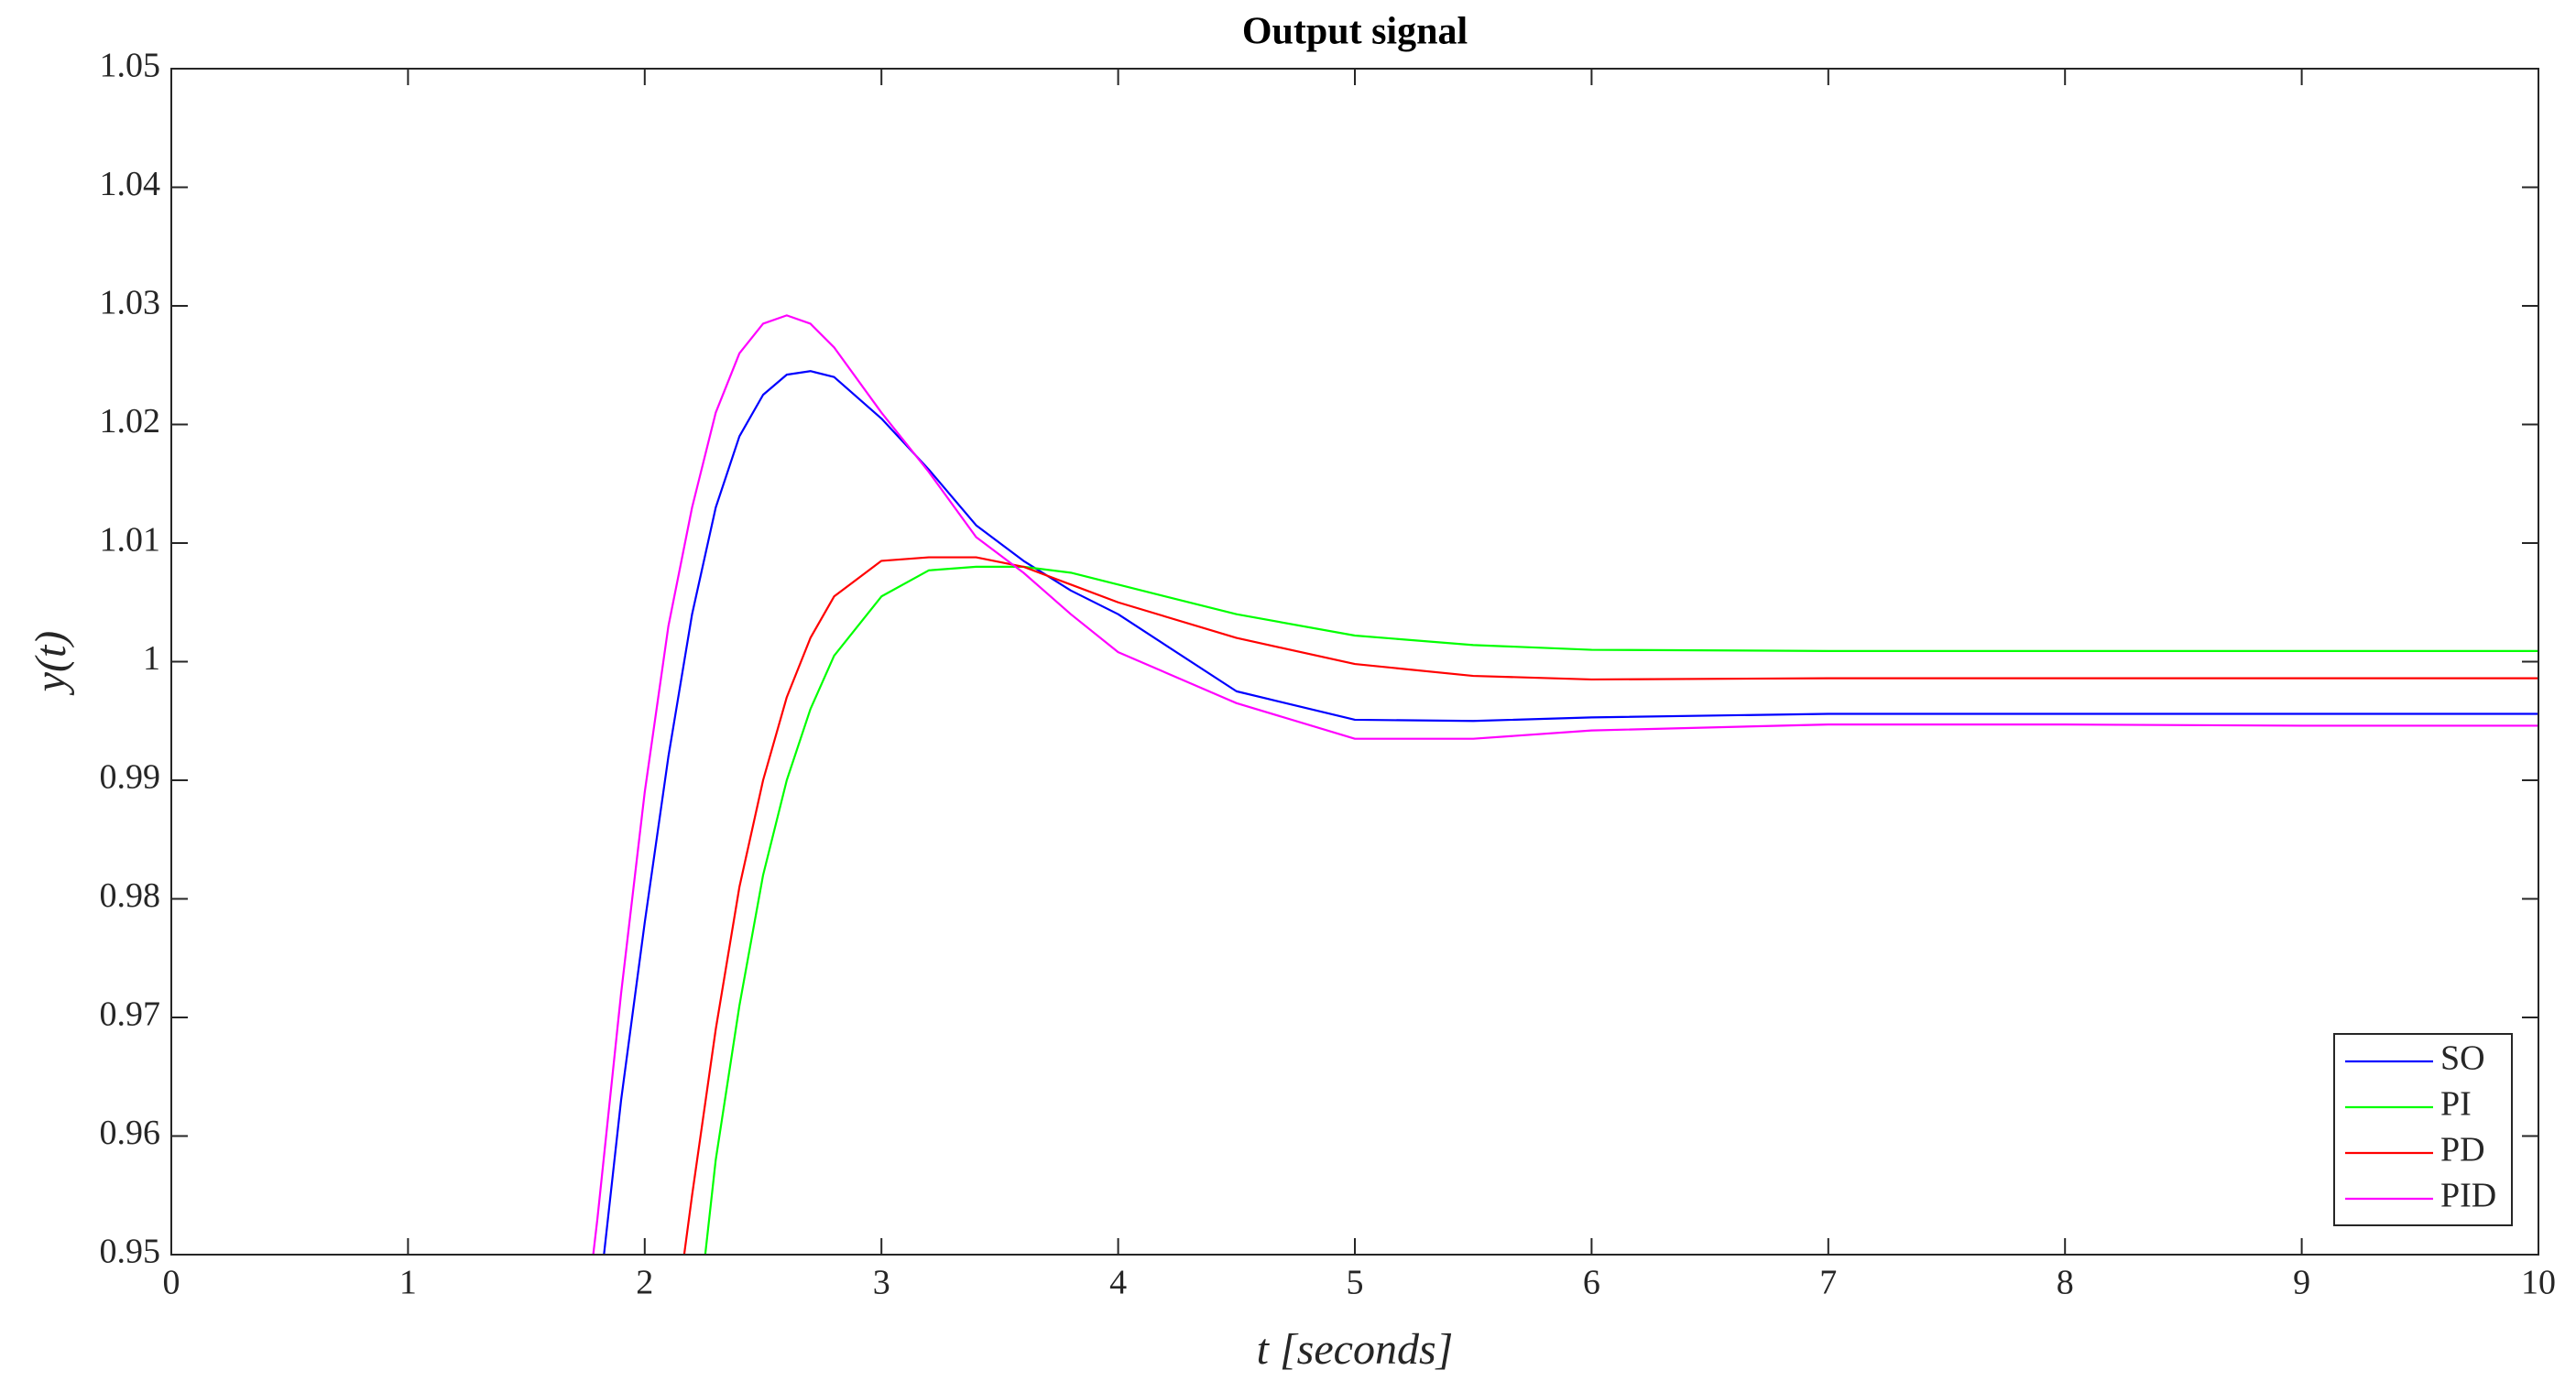 This screenshot has width=2576, height=1392. Describe the element at coordinates (2463, 1150) in the screenshot. I see `legend-label: PD` at that location.